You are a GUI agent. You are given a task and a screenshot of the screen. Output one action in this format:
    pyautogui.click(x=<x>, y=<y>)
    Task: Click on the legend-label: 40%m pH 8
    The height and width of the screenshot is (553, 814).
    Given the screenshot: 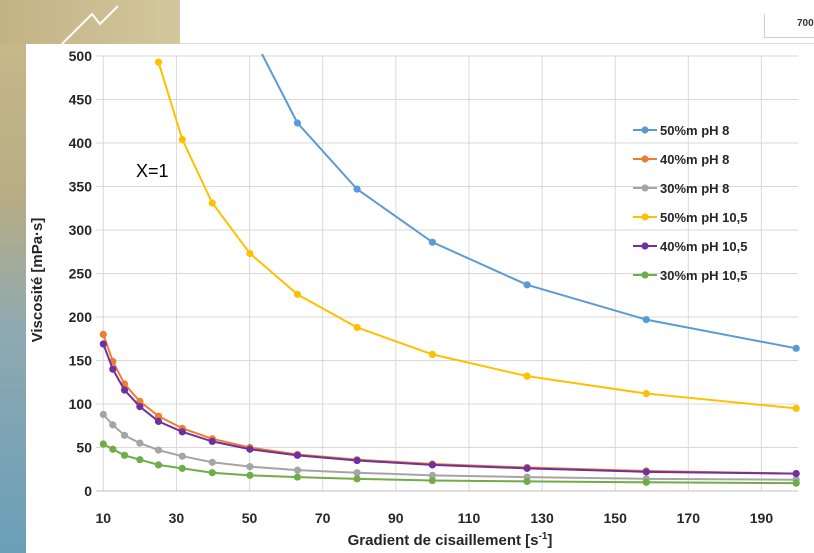 What is the action you would take?
    pyautogui.click(x=694, y=159)
    